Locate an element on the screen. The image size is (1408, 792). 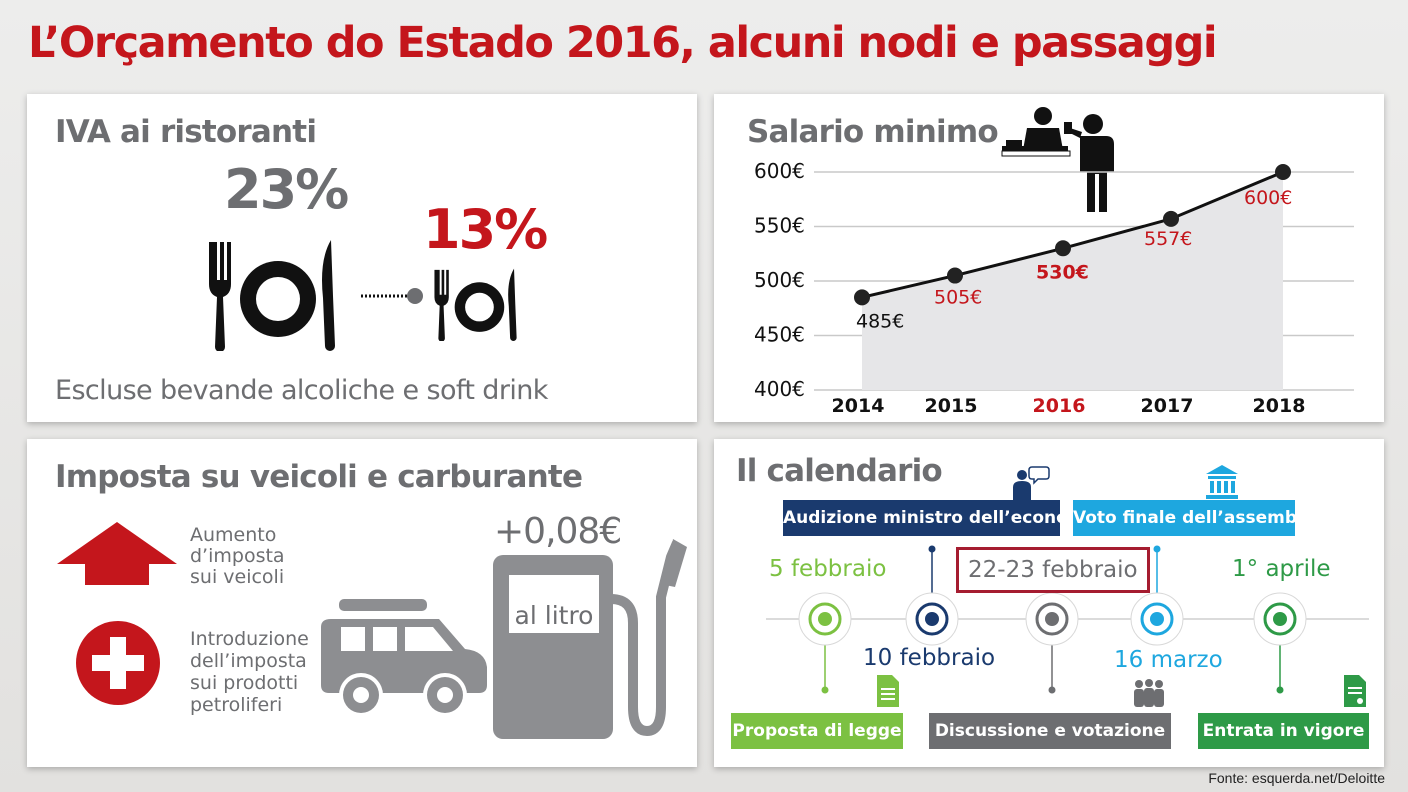
y-tick-label: 600€ is located at coordinates (779, 171).